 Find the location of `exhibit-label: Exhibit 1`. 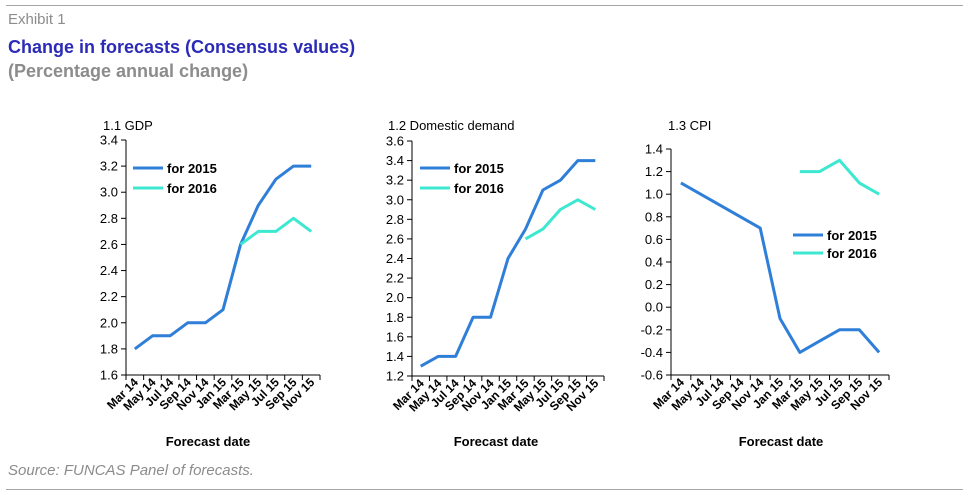

exhibit-label: Exhibit 1 is located at coordinates (37, 19).